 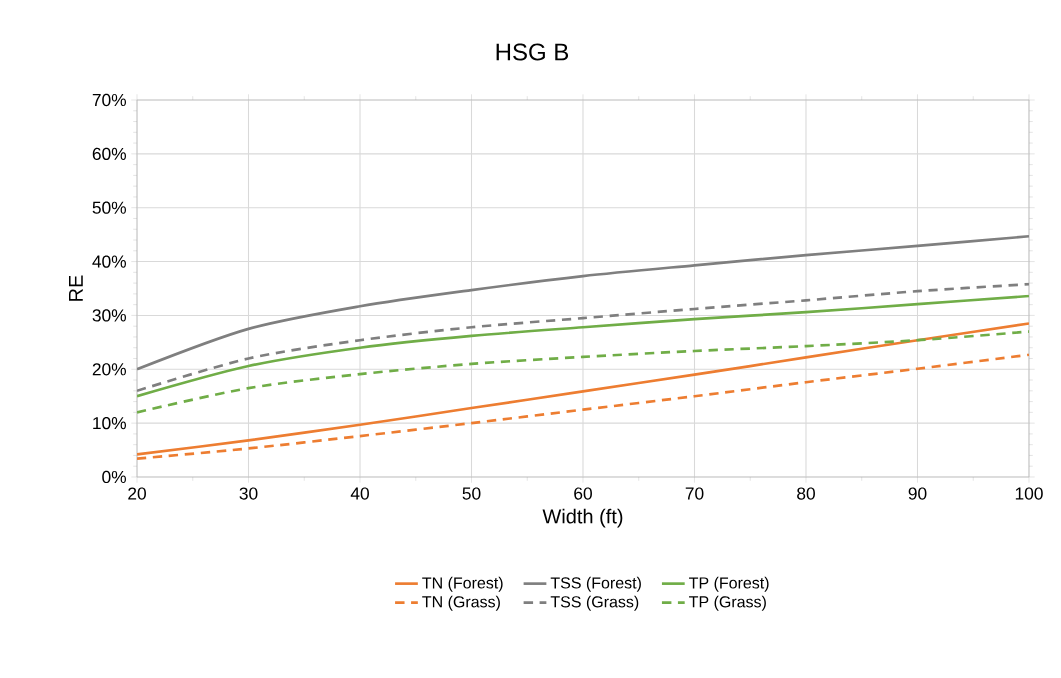 I want to click on x-tick-label: 50, so click(x=471, y=493).